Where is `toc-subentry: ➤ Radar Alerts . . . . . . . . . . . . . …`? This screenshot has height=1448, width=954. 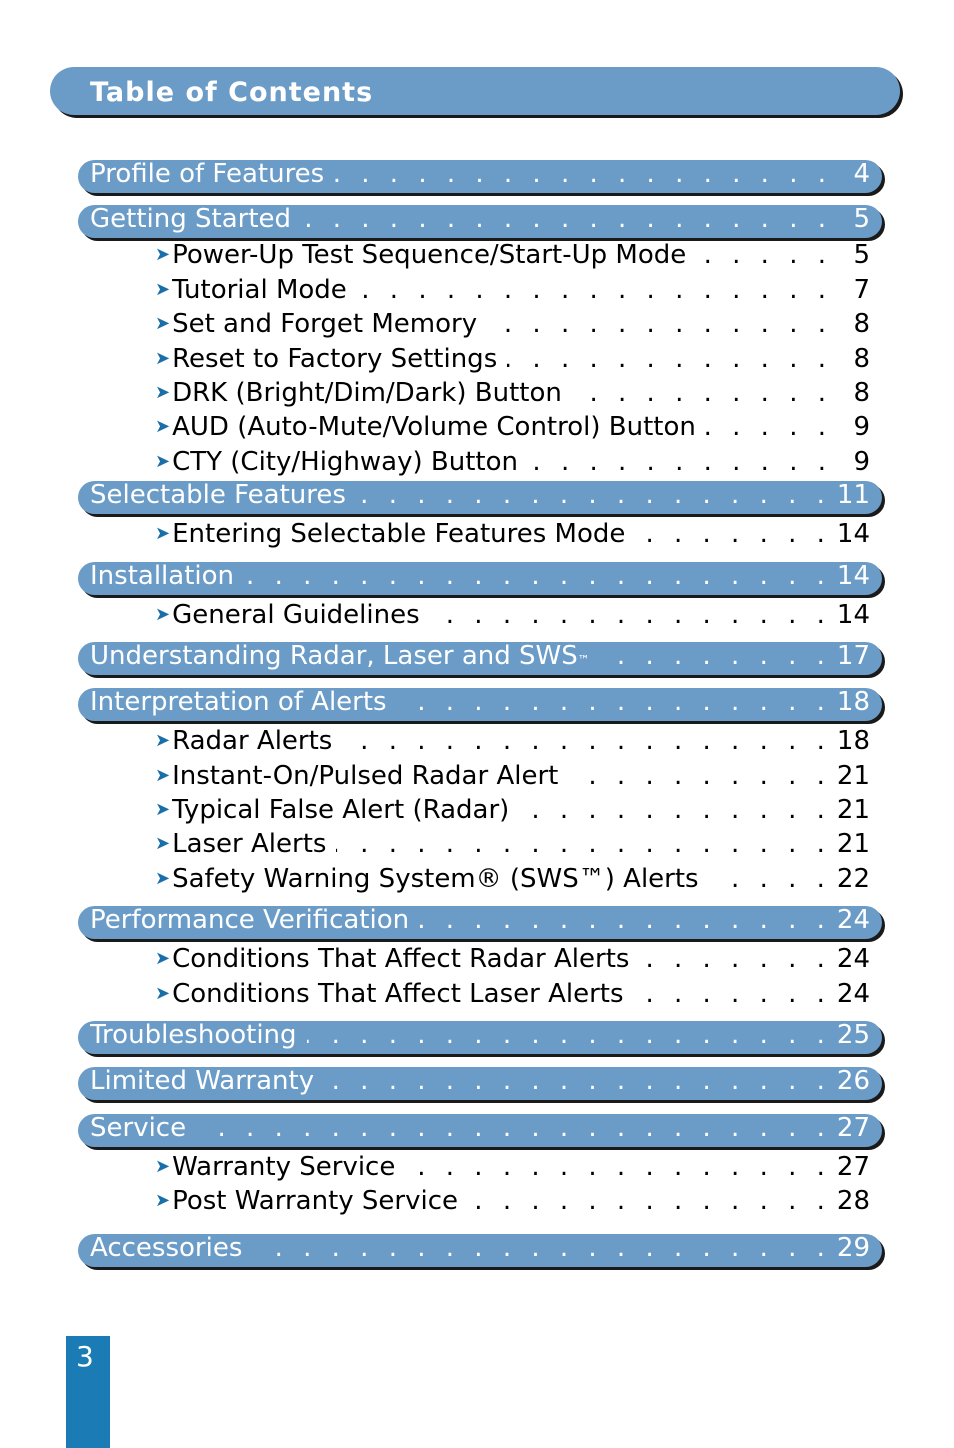
toc-subentry: ➤ Radar Alerts . . . . . . . . . . . . . … is located at coordinates (512, 741).